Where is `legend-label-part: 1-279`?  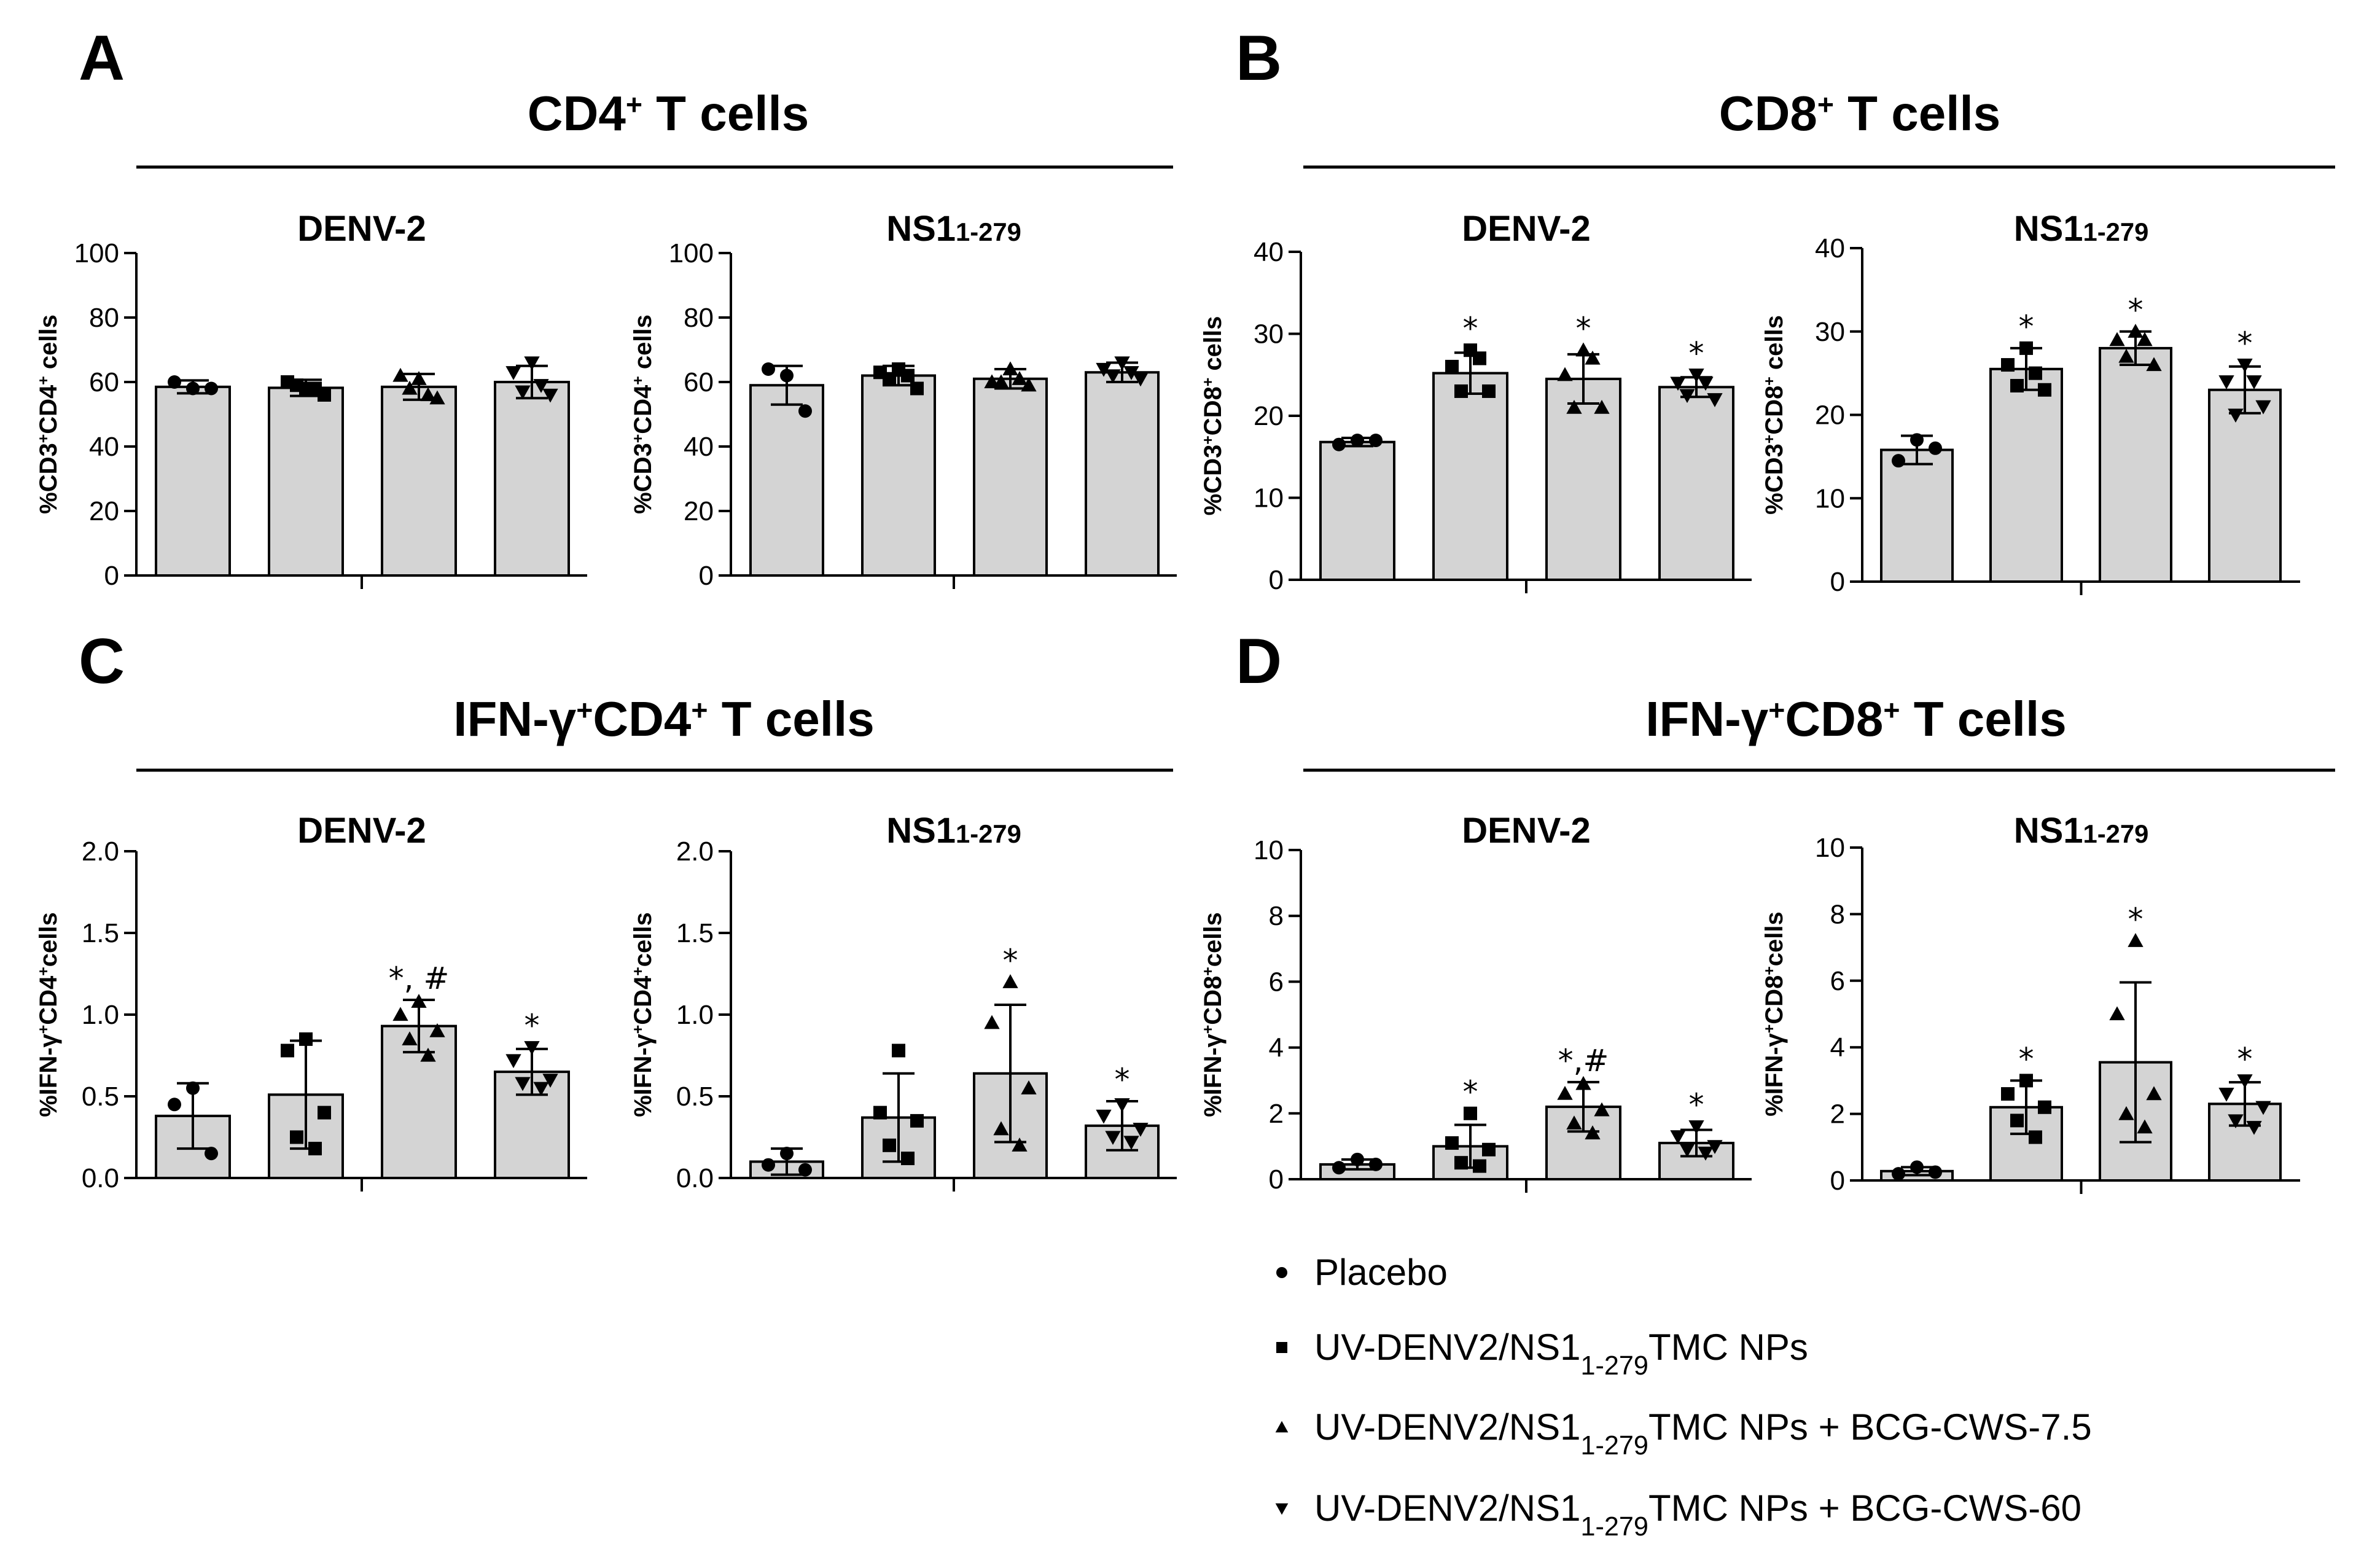
legend-label-part: 1-279 is located at coordinates (1614, 1527).